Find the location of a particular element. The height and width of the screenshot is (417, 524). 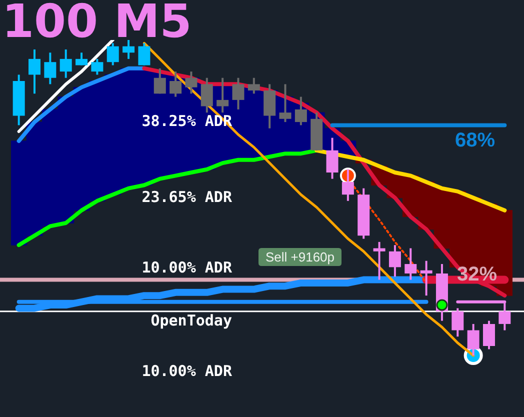

annotation: 68% is located at coordinates (475, 141).